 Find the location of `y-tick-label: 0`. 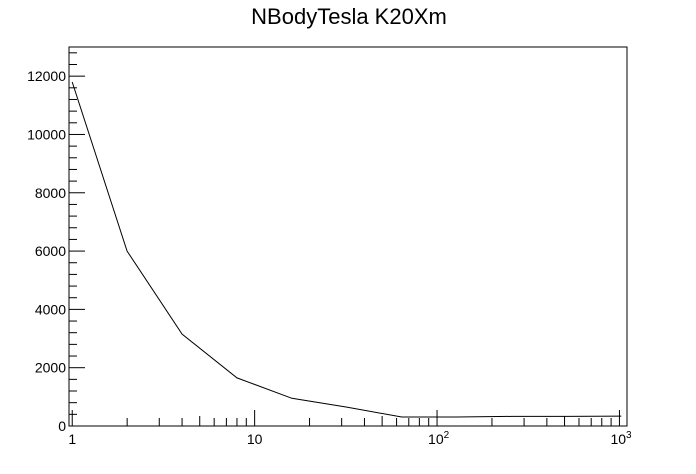

y-tick-label: 0 is located at coordinates (62, 426).